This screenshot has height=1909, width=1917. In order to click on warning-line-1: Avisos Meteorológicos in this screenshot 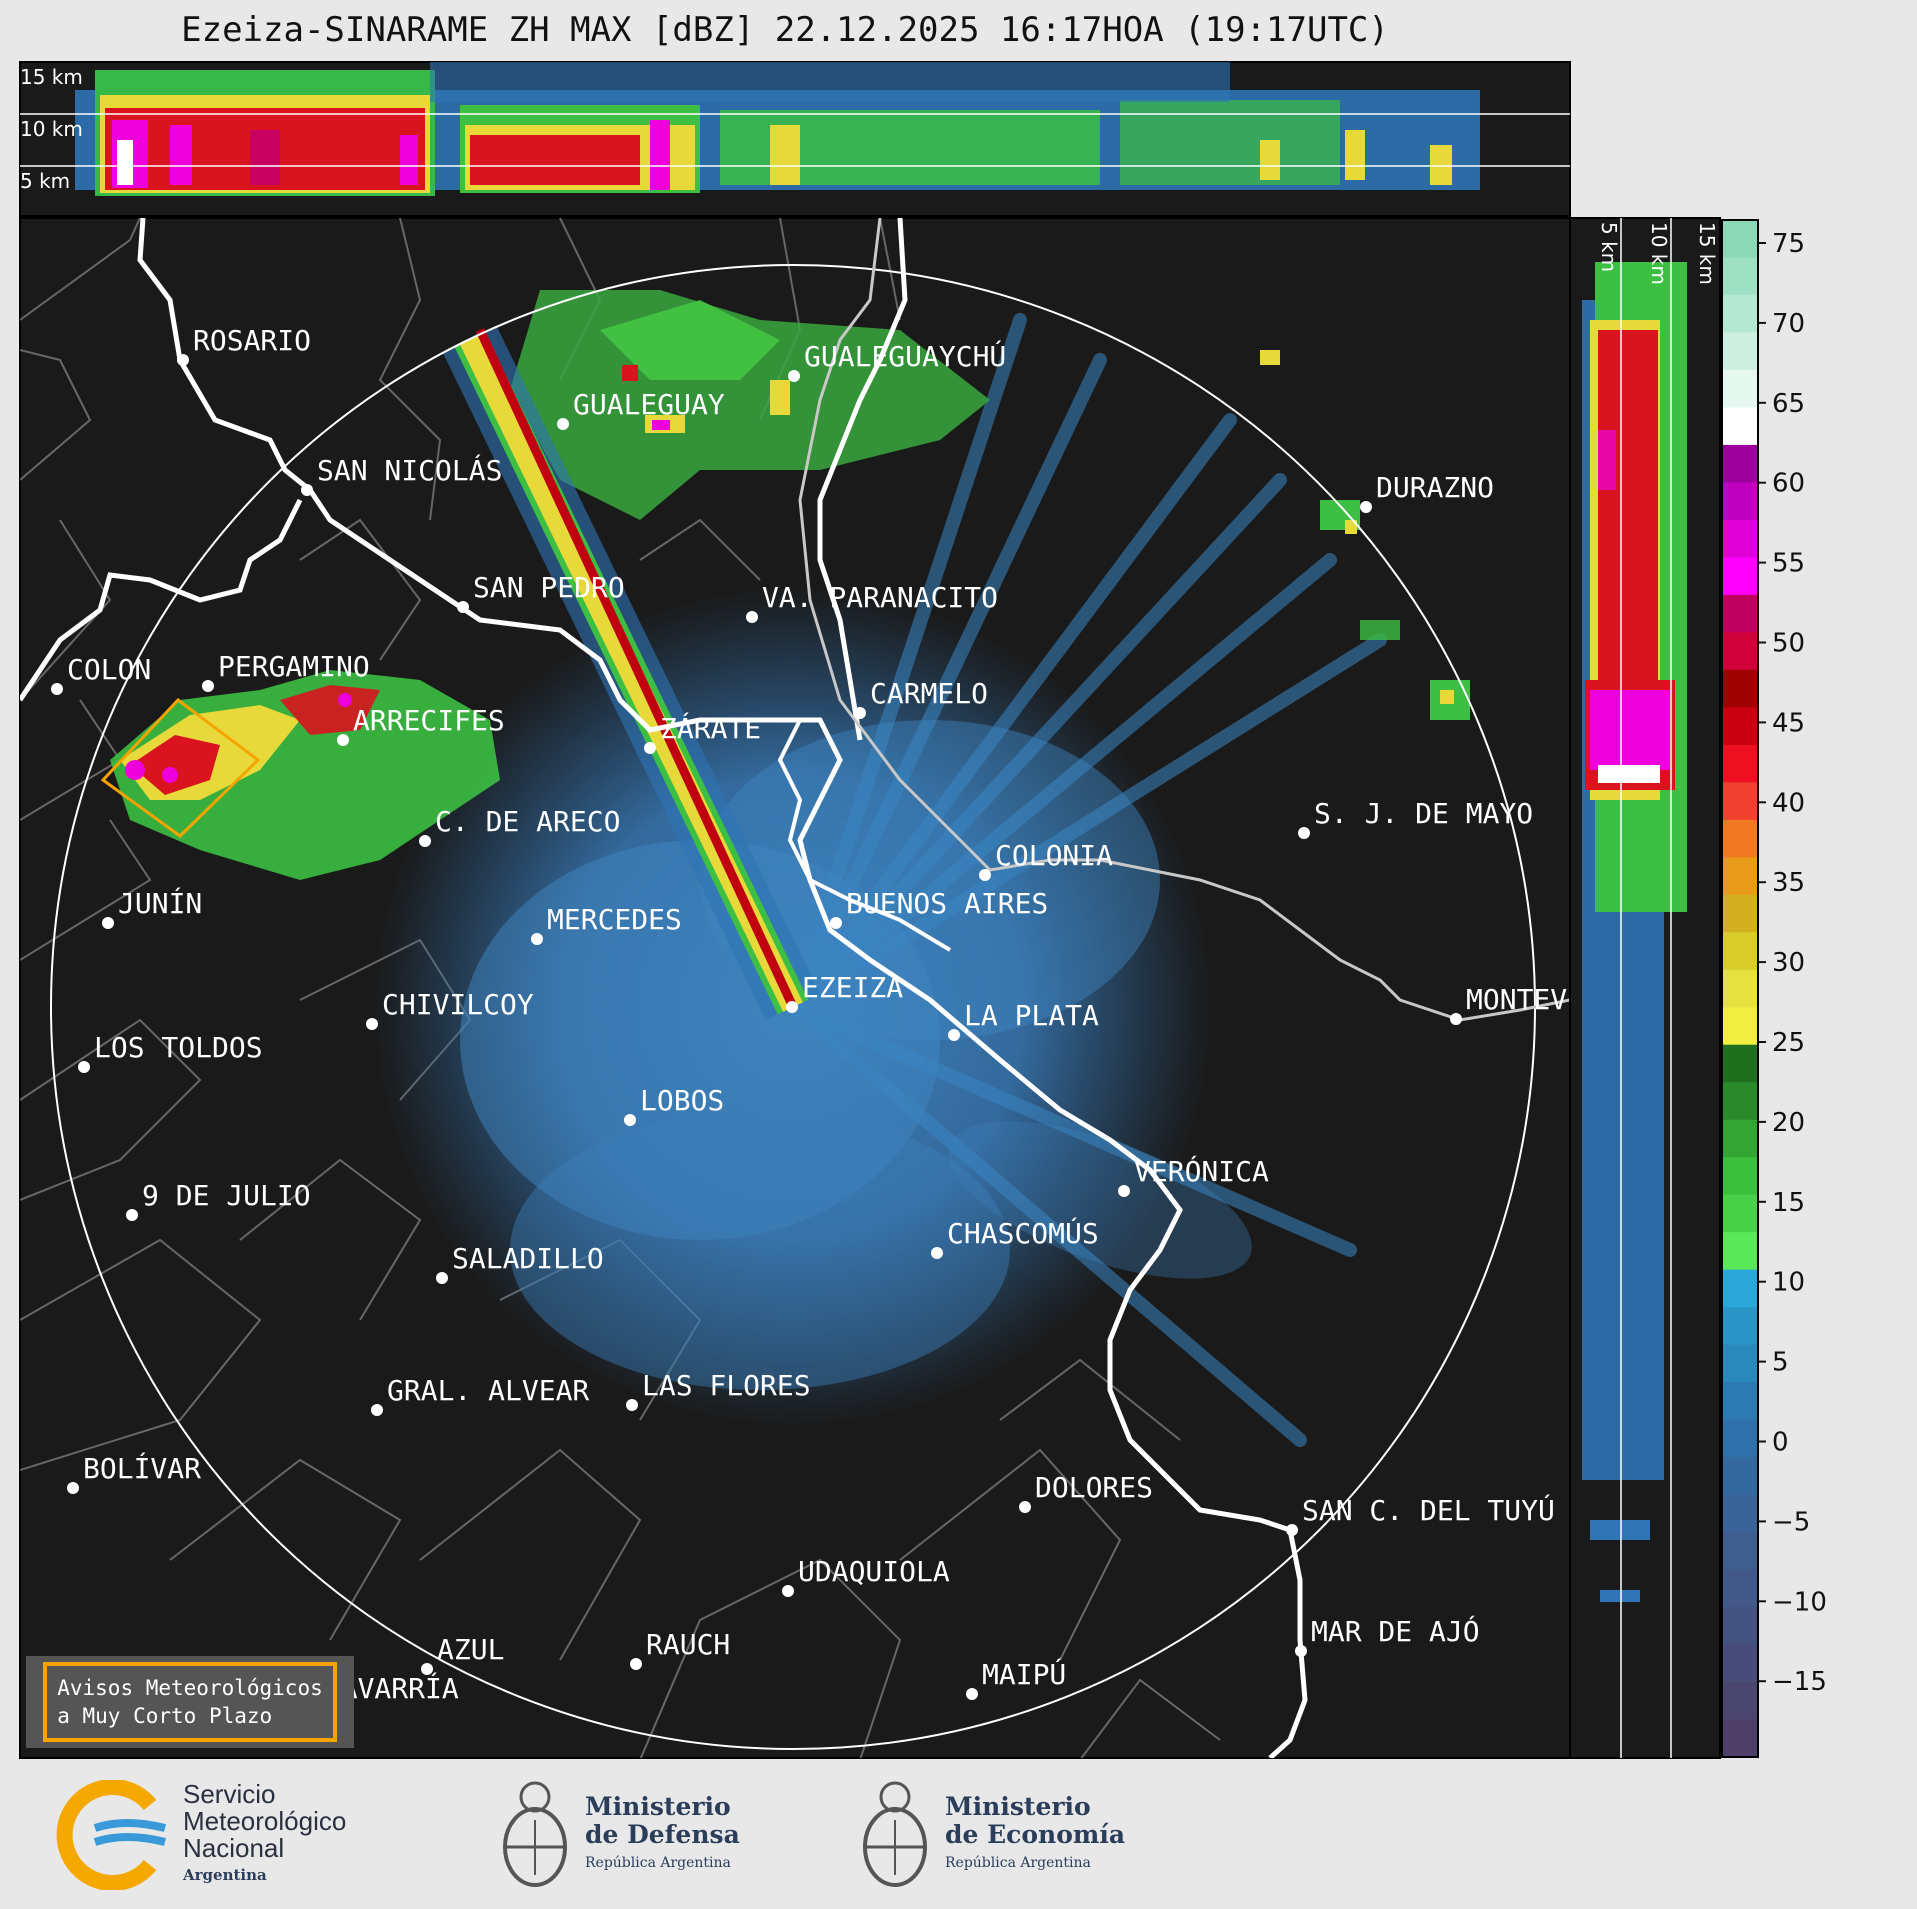, I will do `click(190, 1688)`.